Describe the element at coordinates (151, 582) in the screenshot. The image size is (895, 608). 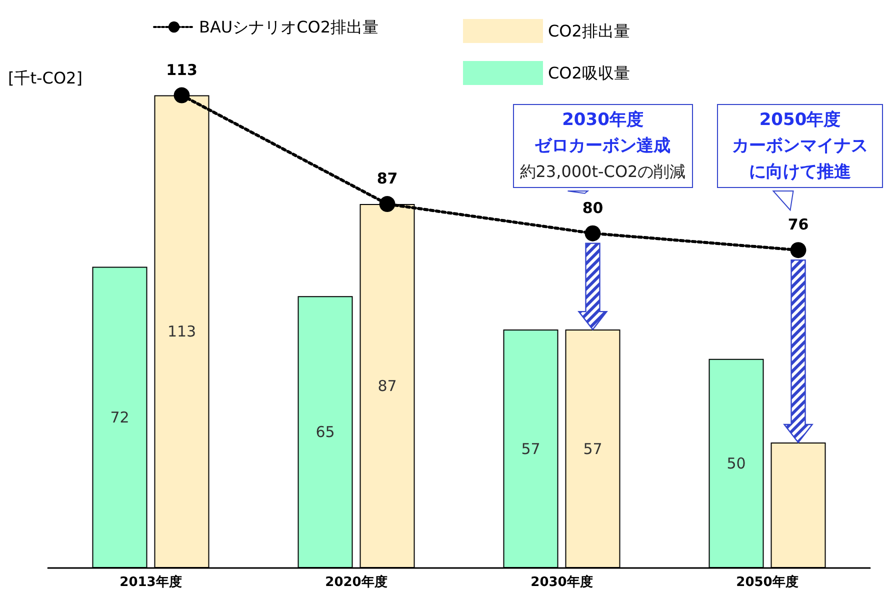
I see `x-tick-label: 2013年度` at that location.